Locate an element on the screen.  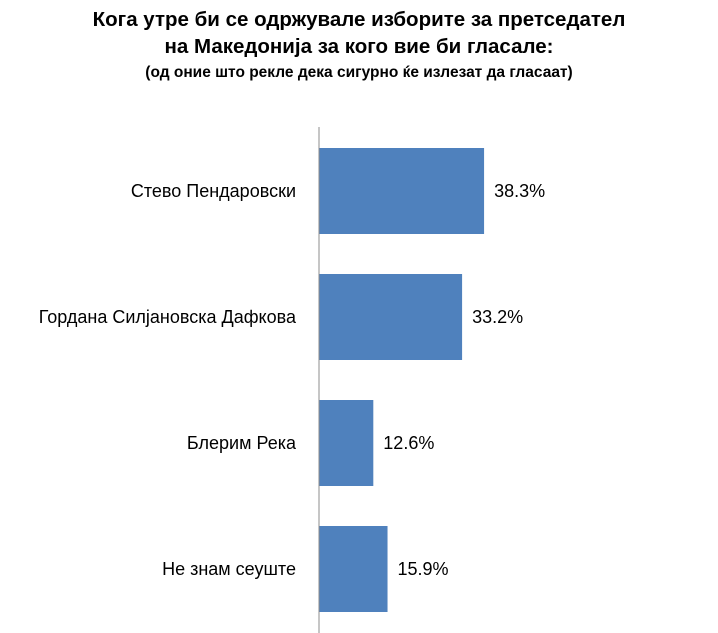
value-label-3: 12.6% is located at coordinates (408, 443).